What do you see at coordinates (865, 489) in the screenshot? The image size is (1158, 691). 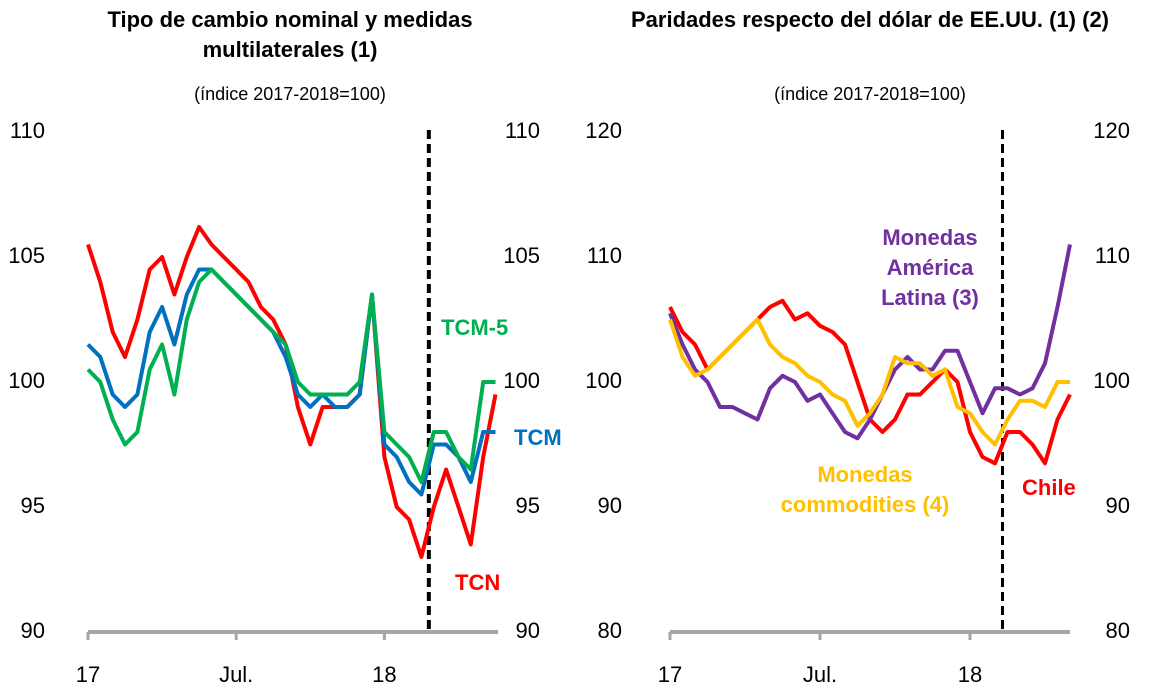 I see `series-label: Monedas commodities (4)` at bounding box center [865, 489].